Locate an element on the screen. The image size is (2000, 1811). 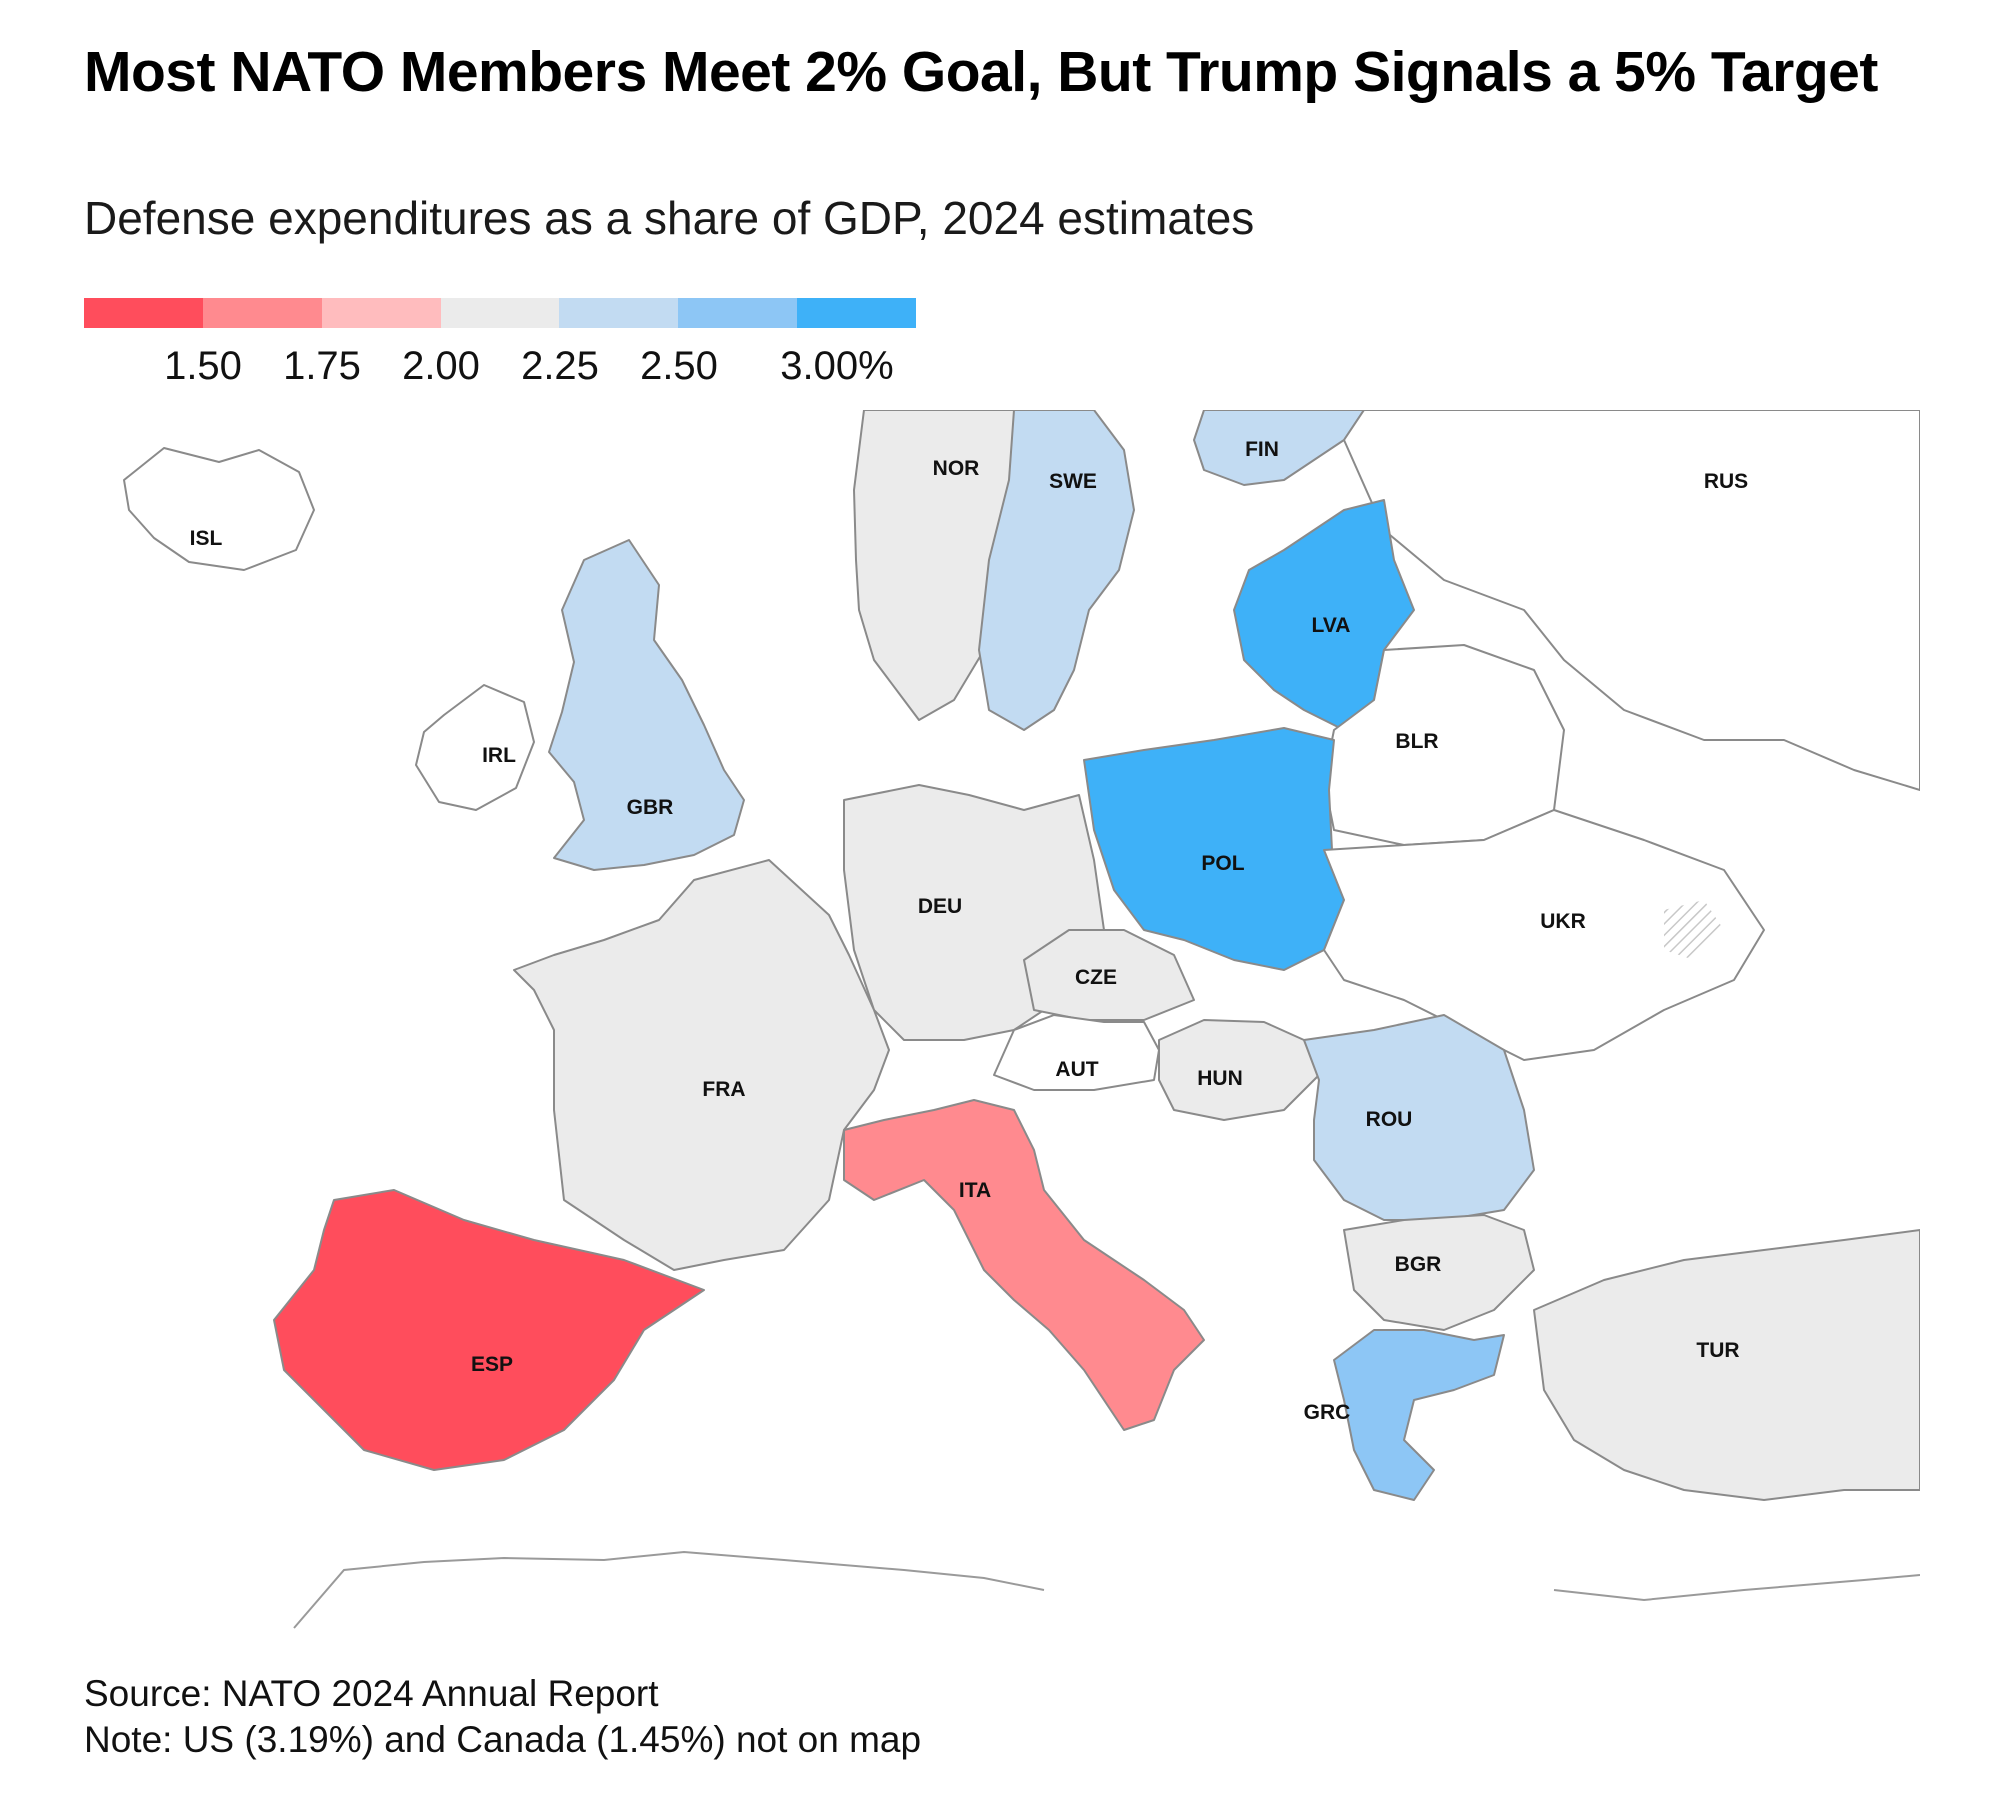
country-ISL is located at coordinates (219, 509).